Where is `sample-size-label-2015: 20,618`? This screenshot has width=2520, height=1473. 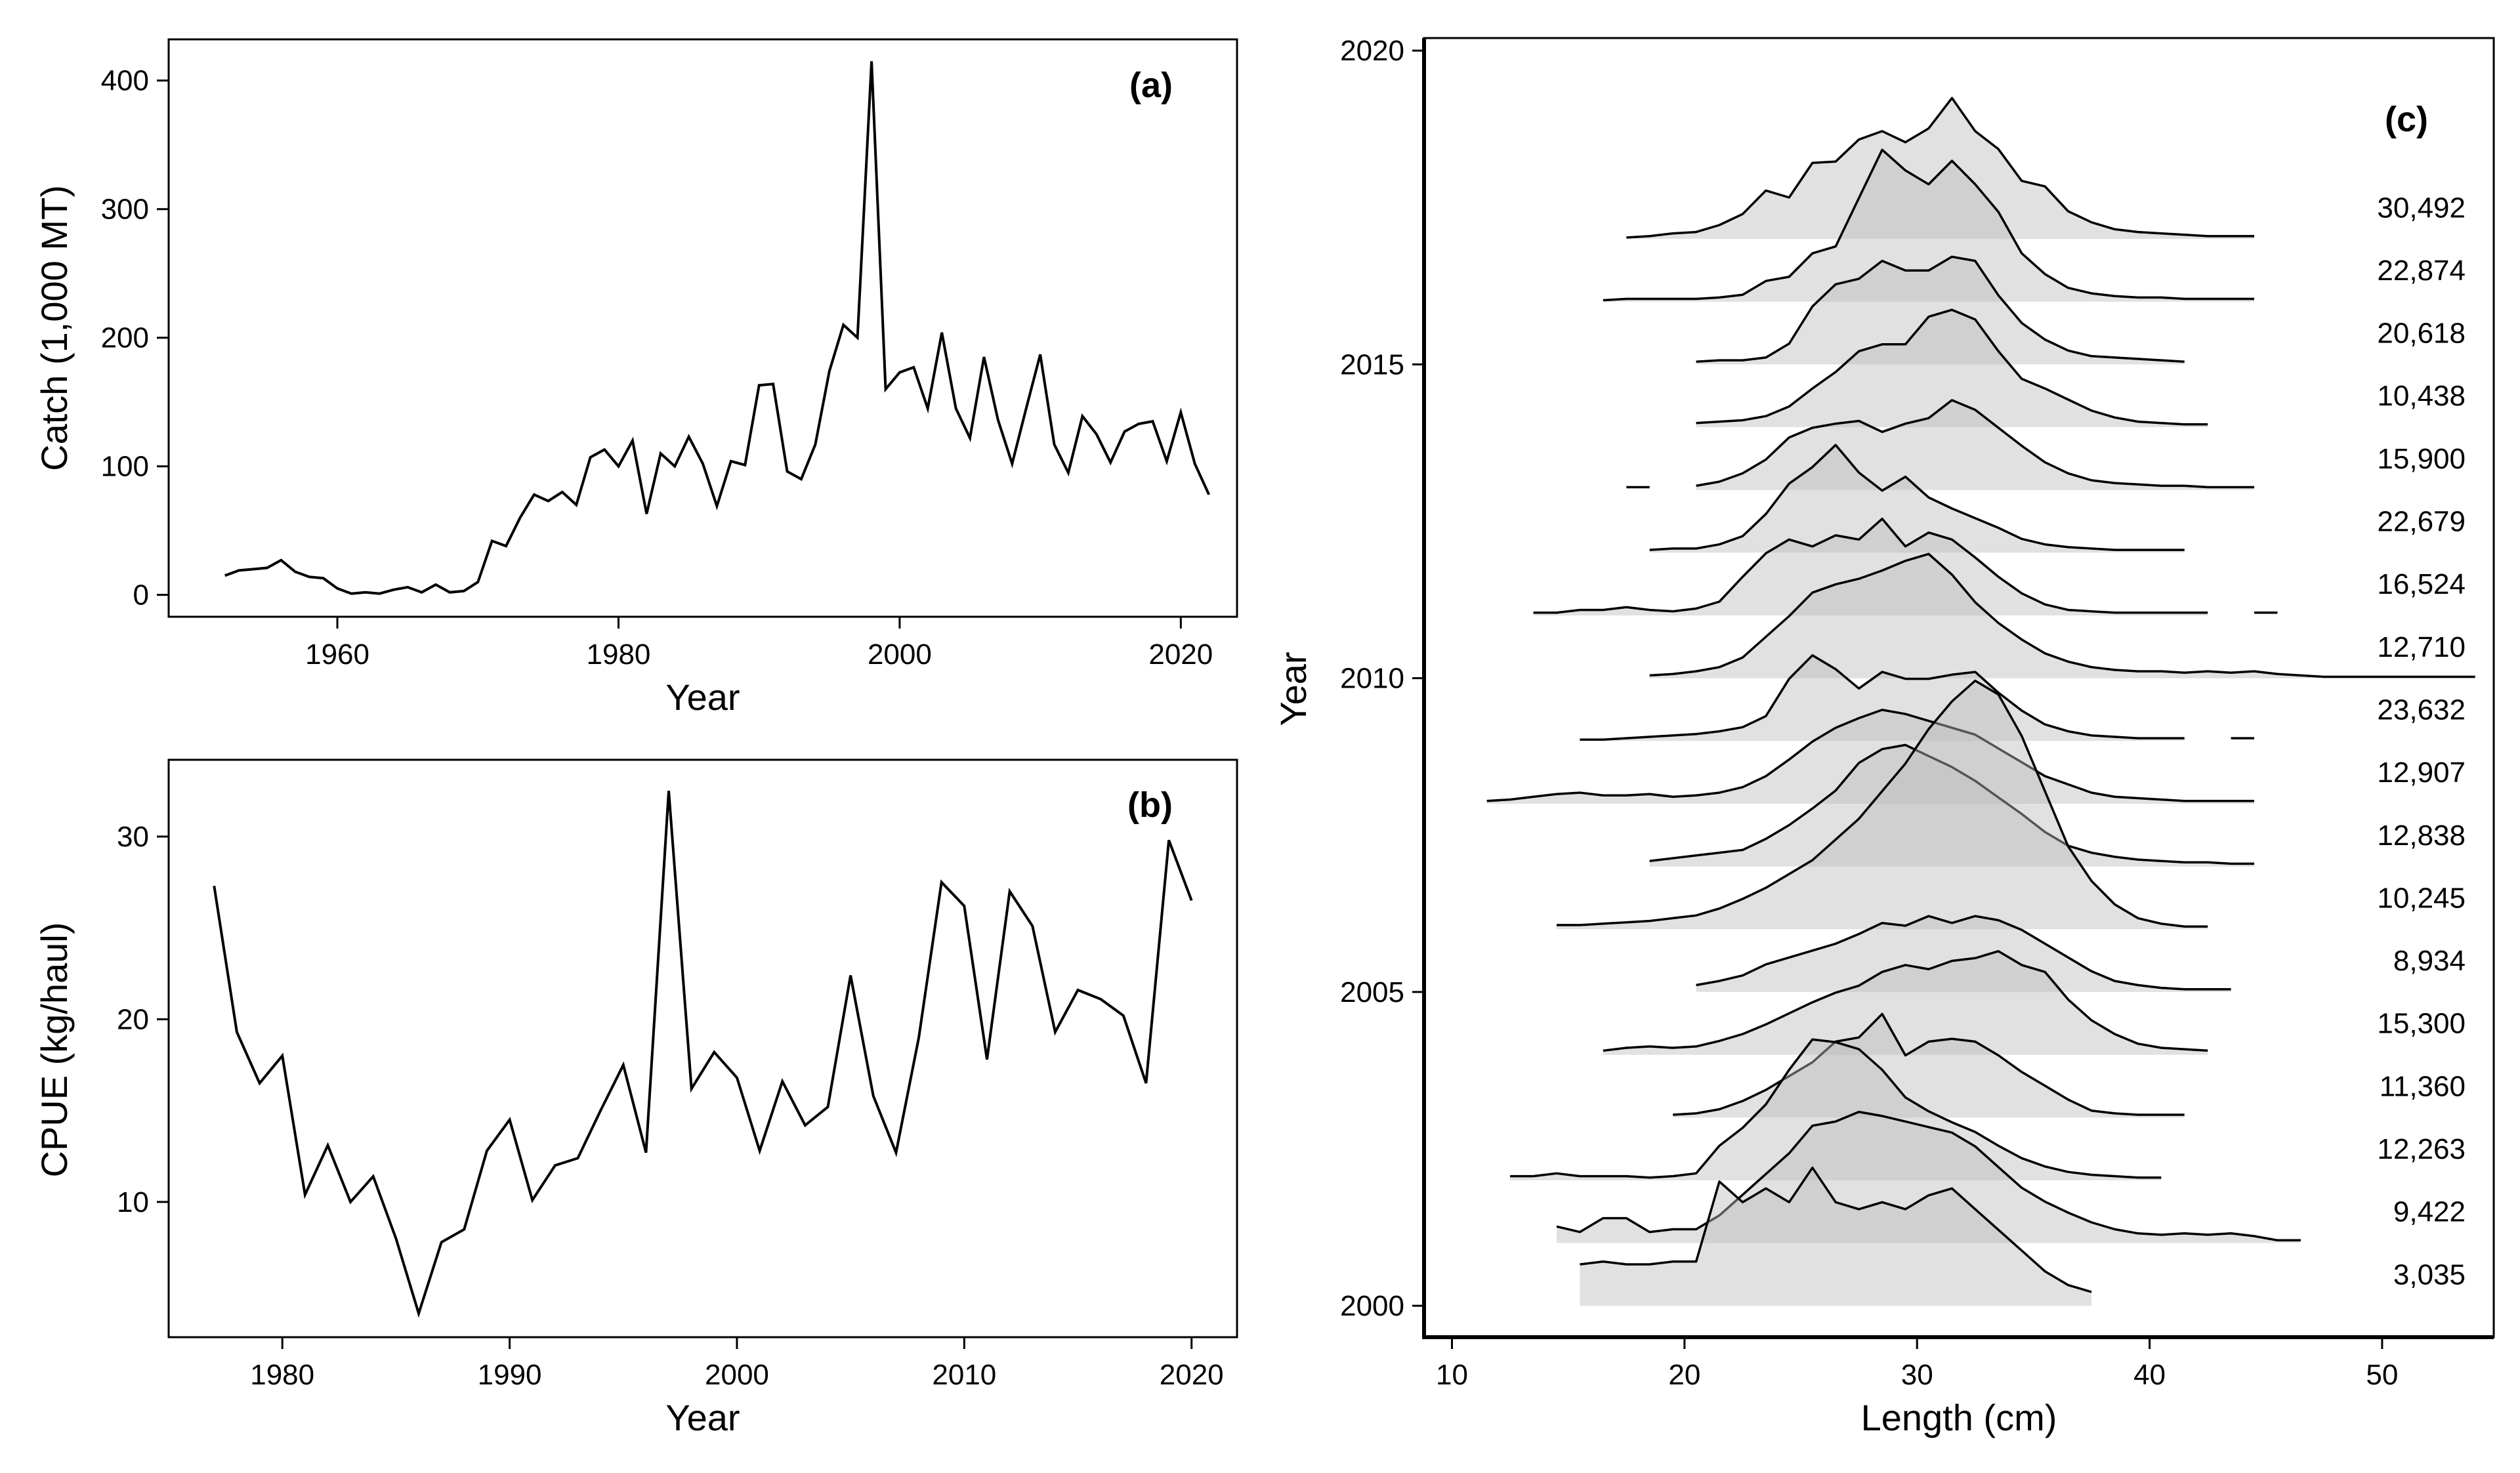
sample-size-label-2015: 20,618 is located at coordinates (2421, 334).